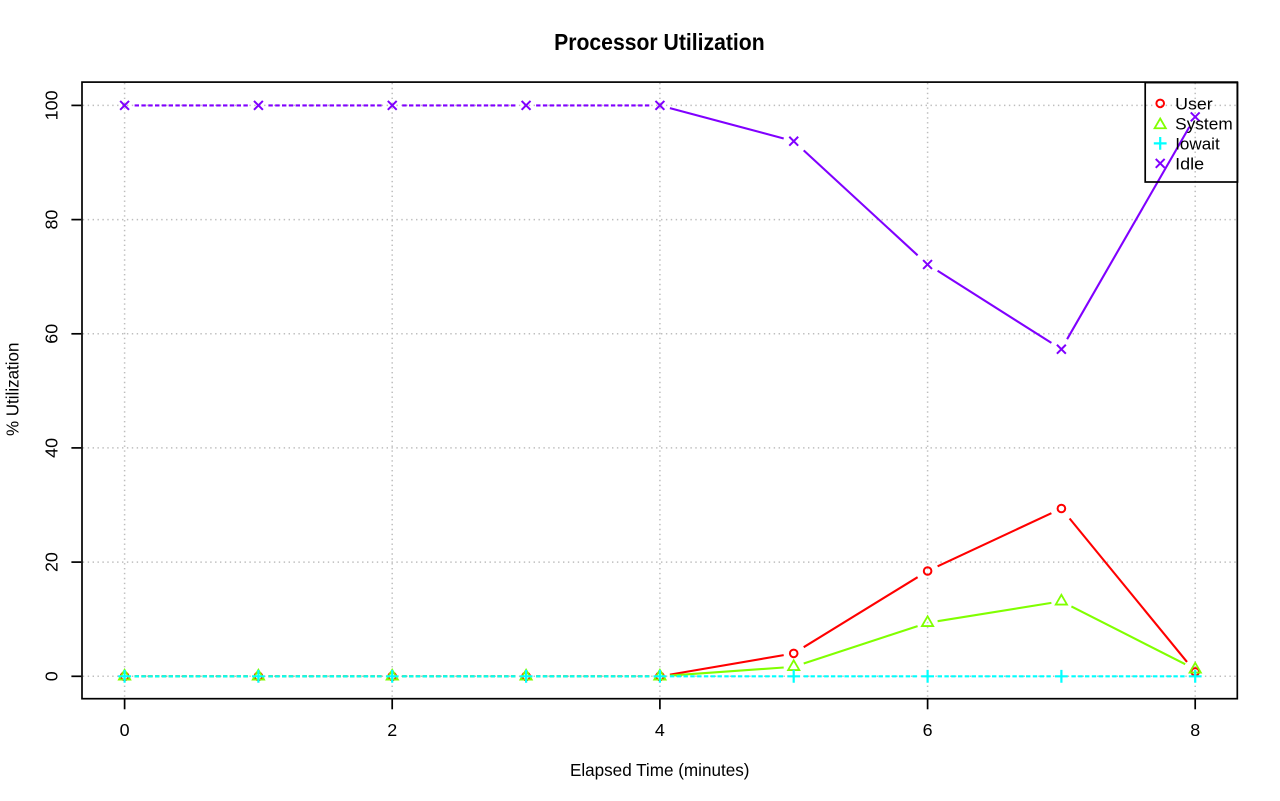  What do you see at coordinates (1195, 730) in the screenshot?
I see `svg-text: 8` at bounding box center [1195, 730].